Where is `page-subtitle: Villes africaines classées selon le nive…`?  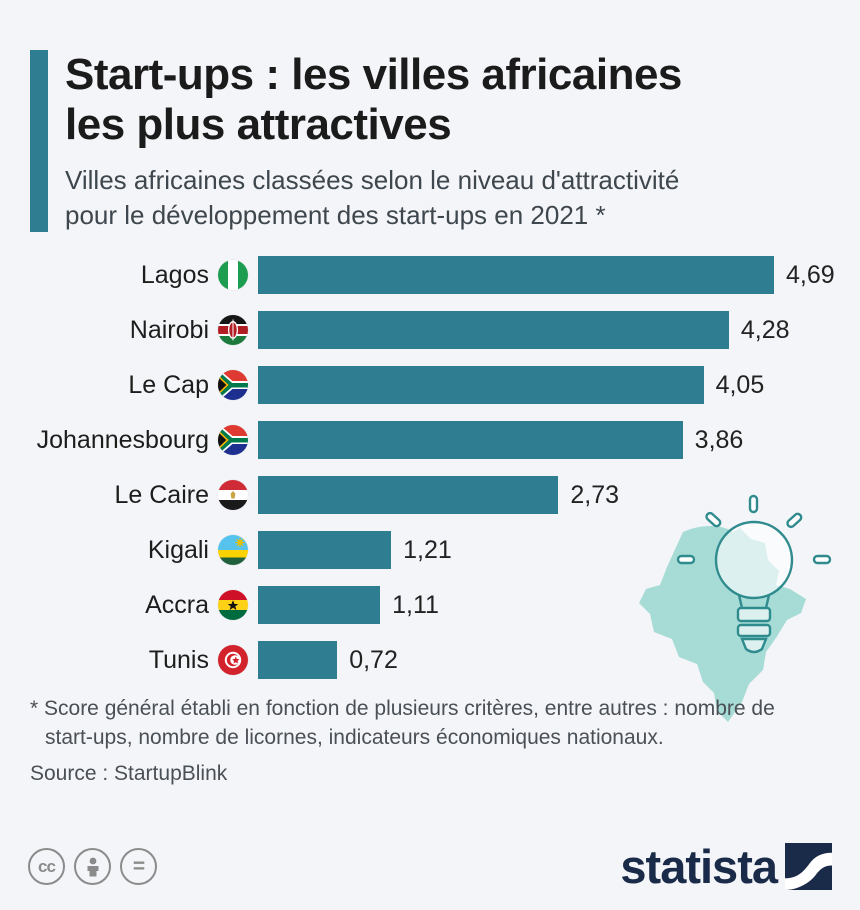 page-subtitle: Villes africaines classées selon le nive… is located at coordinates (373, 197).